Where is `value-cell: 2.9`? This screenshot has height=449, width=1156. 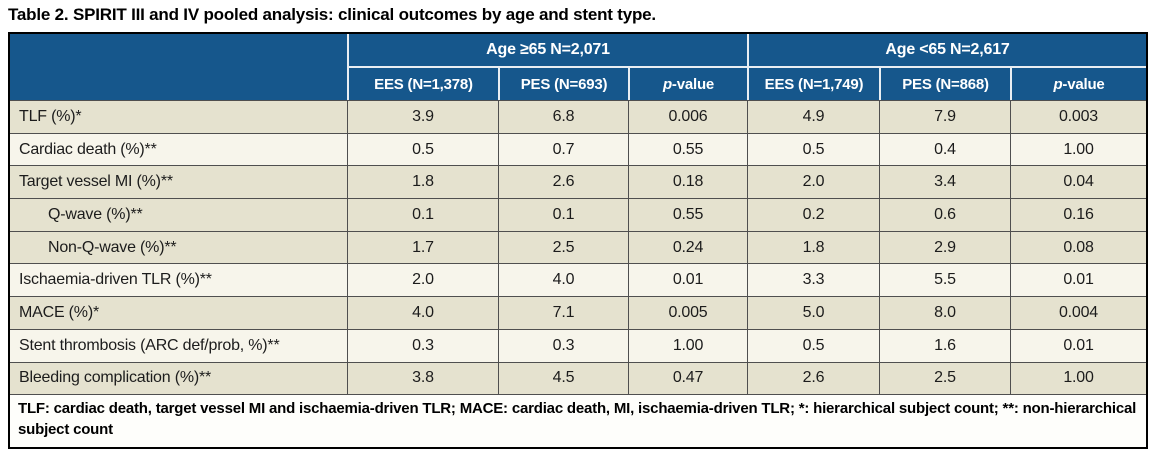
value-cell: 2.9 is located at coordinates (944, 247).